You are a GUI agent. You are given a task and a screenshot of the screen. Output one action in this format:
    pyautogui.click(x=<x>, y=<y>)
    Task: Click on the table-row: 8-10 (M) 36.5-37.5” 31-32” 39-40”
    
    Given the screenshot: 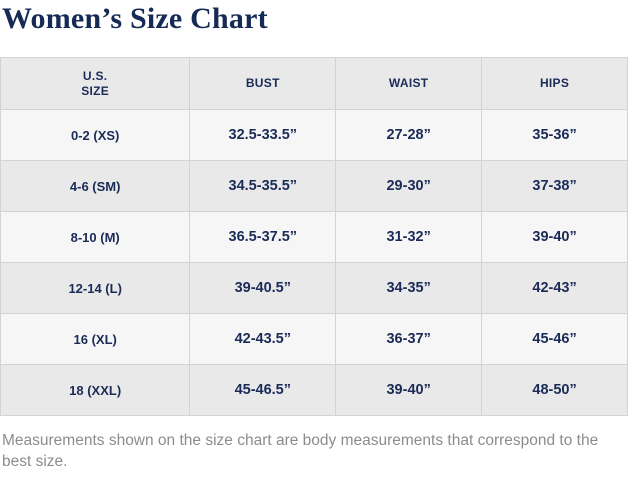 What is the action you would take?
    pyautogui.click(x=314, y=237)
    